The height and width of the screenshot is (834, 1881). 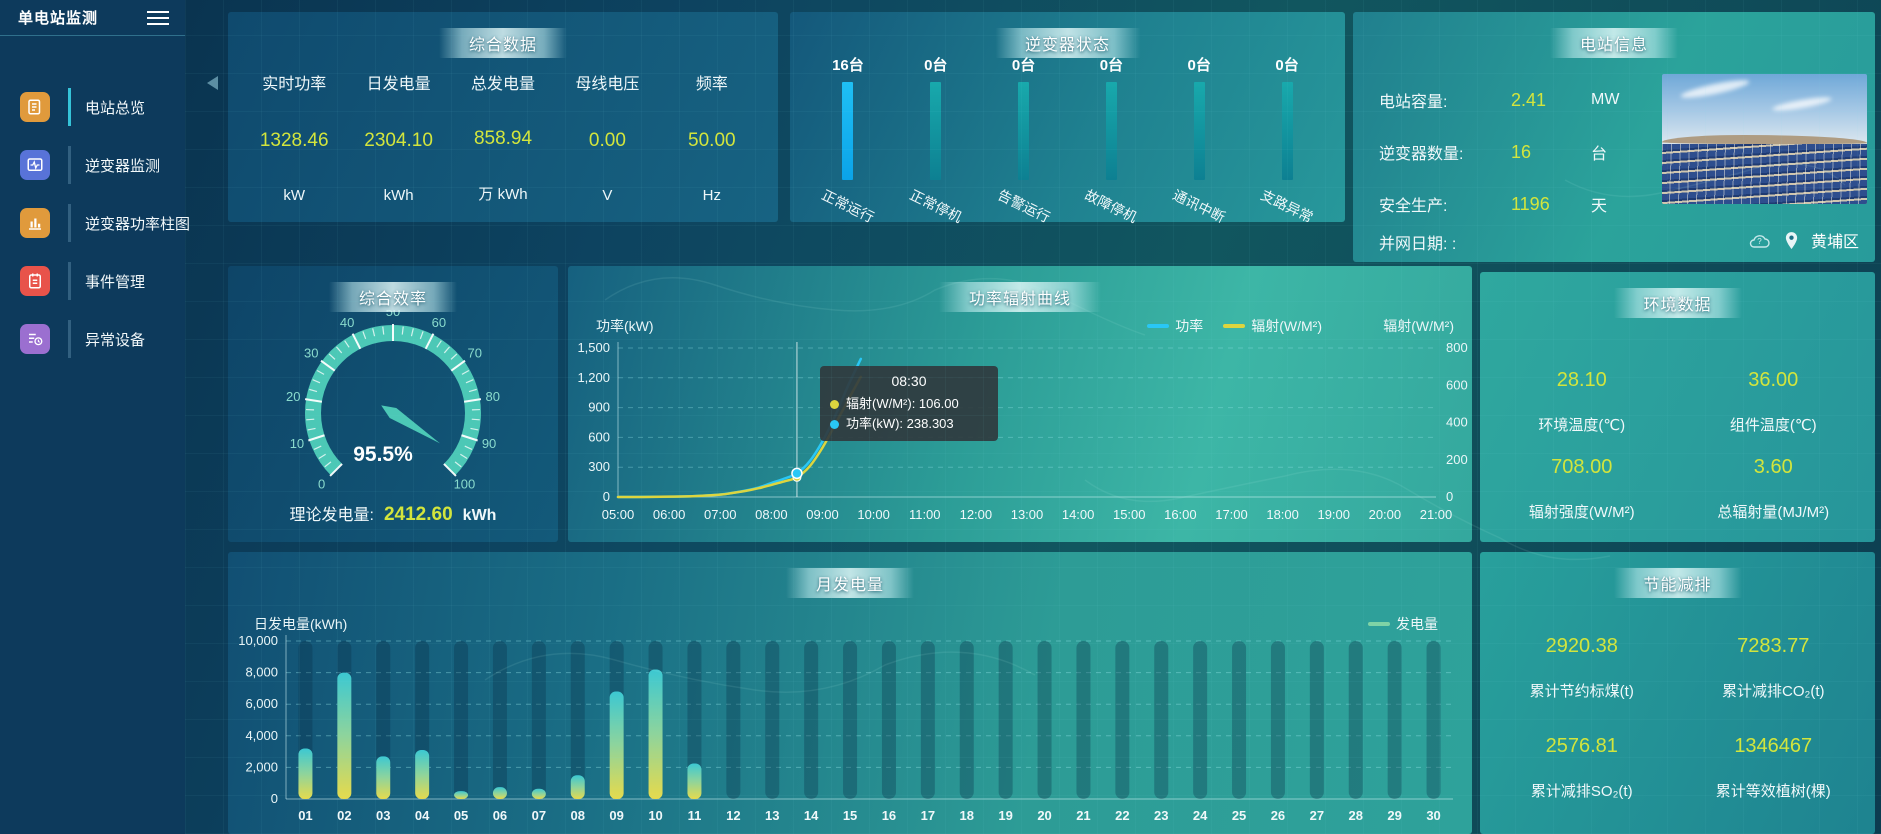 I want to click on station-info-rows: 电站容量: 2.41 MW 逆变器数量: 16 台安全生产: 1196 天, so click(x=1524, y=152).